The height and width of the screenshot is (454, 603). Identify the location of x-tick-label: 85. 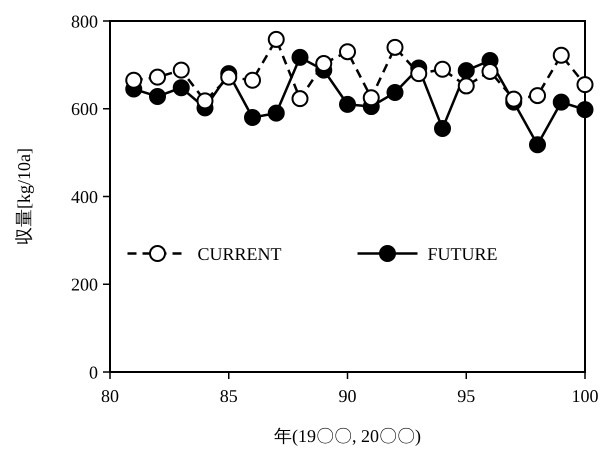
(229, 396).